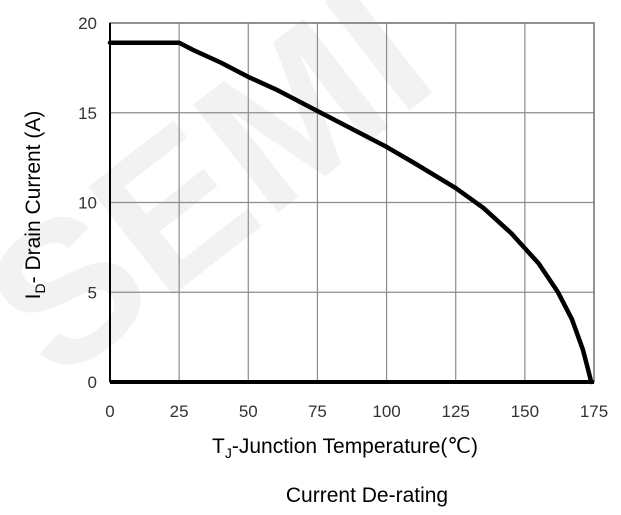  What do you see at coordinates (525, 411) in the screenshot?
I see `x-tick-label: 150` at bounding box center [525, 411].